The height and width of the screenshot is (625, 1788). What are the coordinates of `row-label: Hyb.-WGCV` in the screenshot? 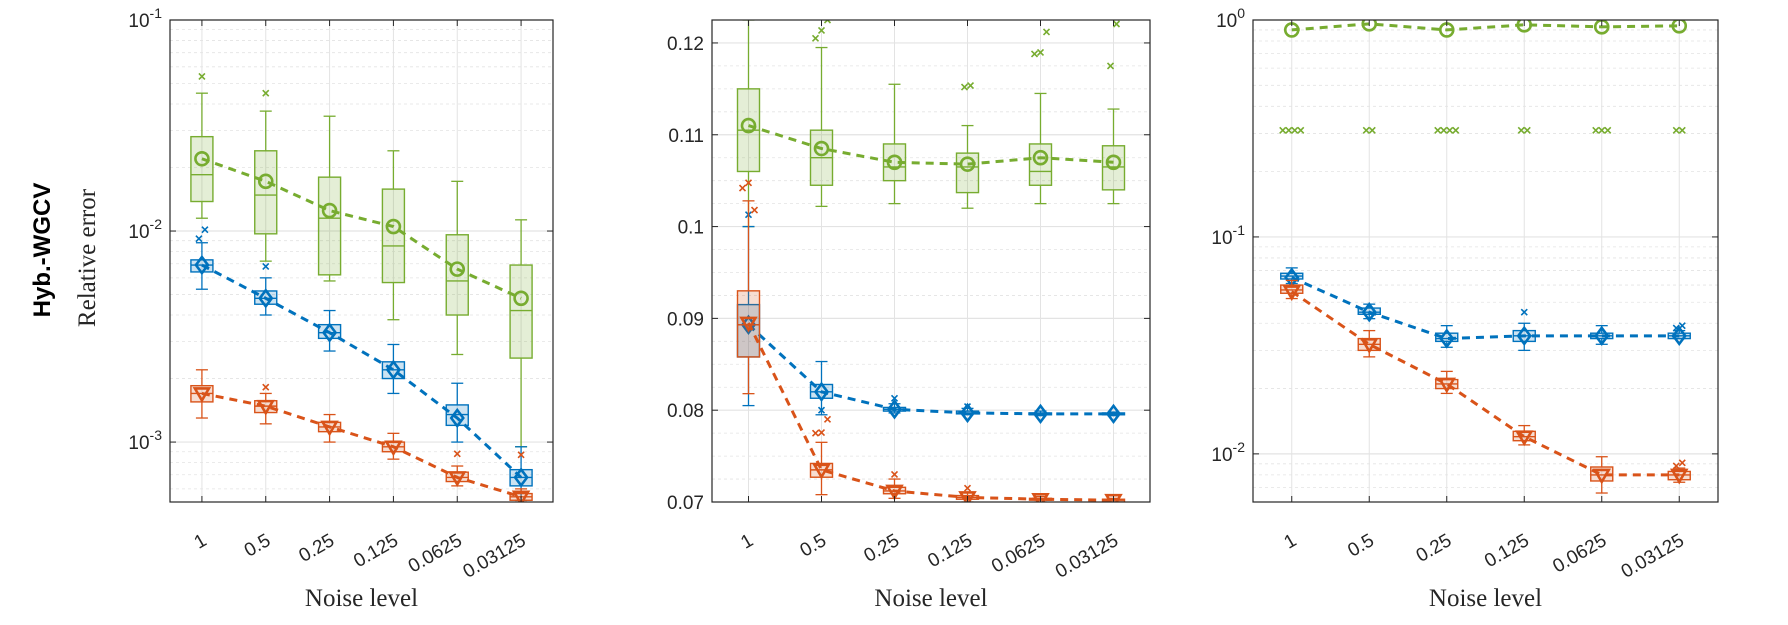 It's located at (42, 250).